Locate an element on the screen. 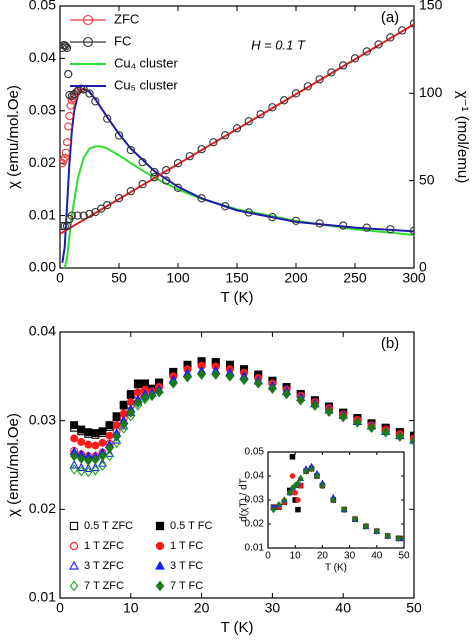  y-tick-label: 0.03 is located at coordinates (42, 110).